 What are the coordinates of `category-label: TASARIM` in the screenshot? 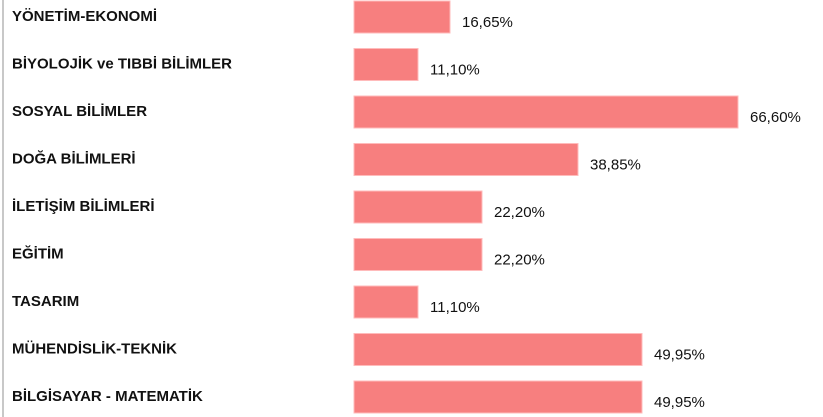 It's located at (45, 301).